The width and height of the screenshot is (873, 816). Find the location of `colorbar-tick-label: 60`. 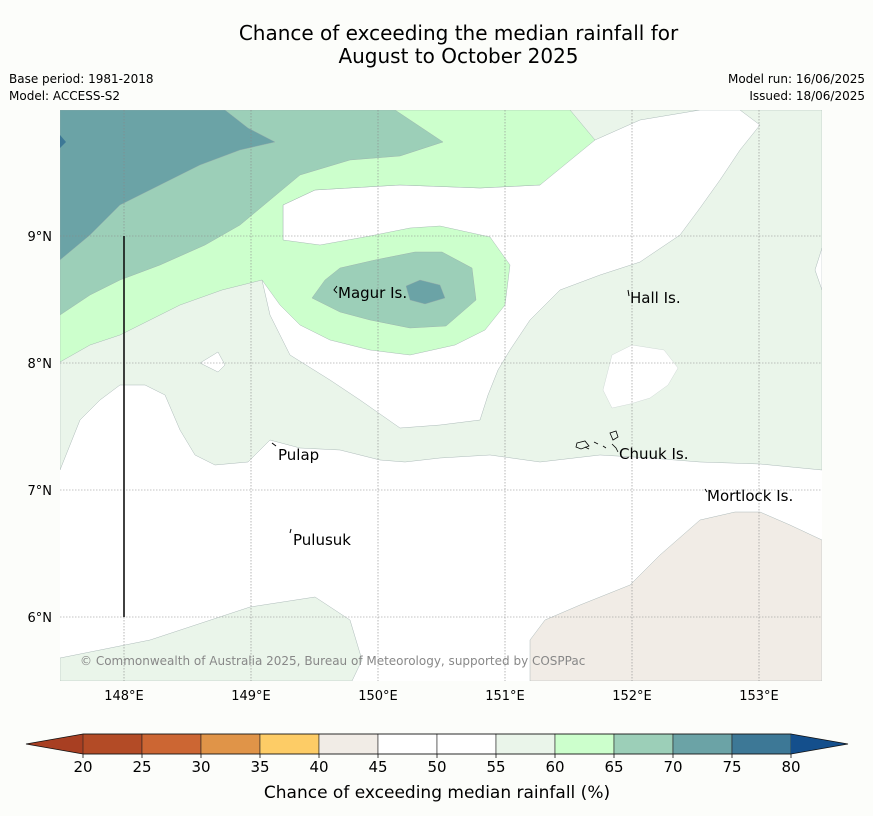

colorbar-tick-label: 60 is located at coordinates (554, 767).